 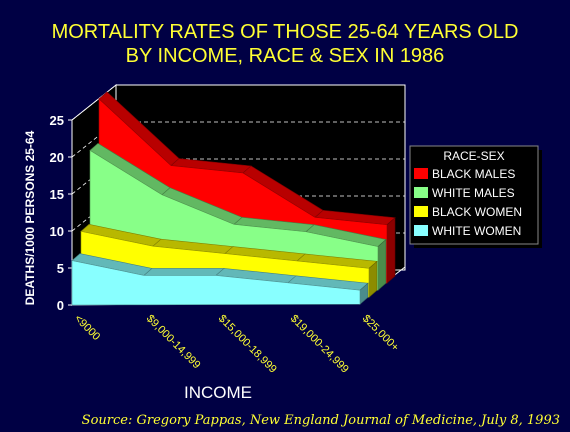 I want to click on legend-title: RACE-SEX, so click(x=473, y=156).